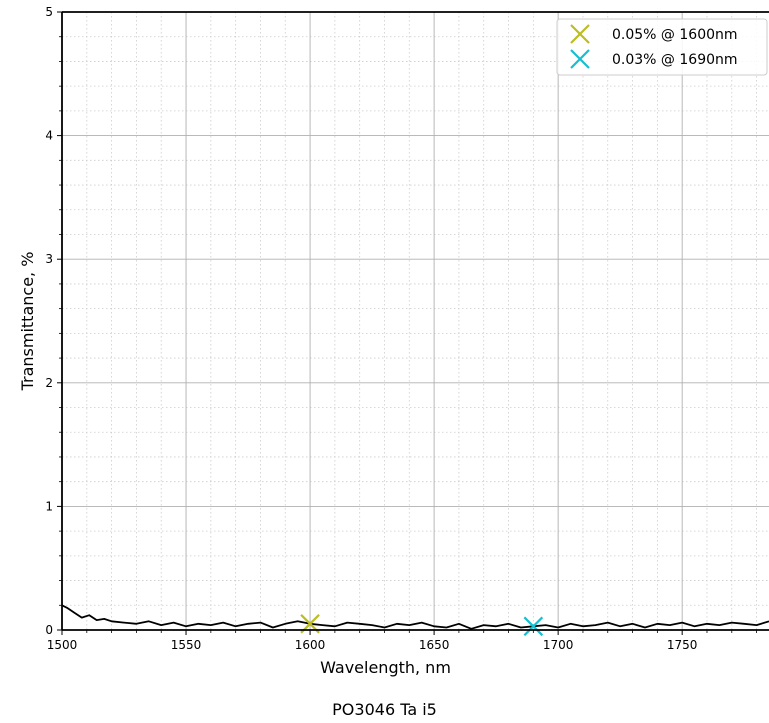  I want to click on y-tick-label: 0, so click(49, 630).